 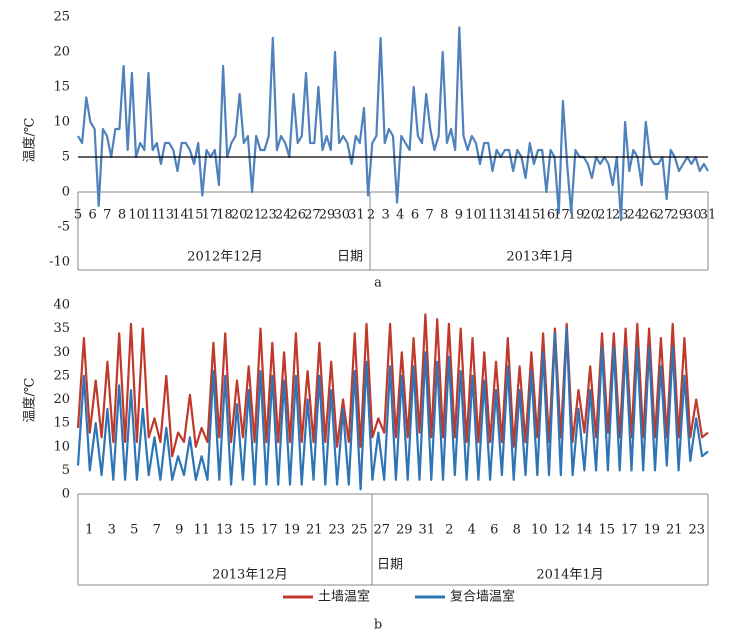 What do you see at coordinates (250, 575) in the screenshot?
I see `group-label: 2013年12月` at bounding box center [250, 575].